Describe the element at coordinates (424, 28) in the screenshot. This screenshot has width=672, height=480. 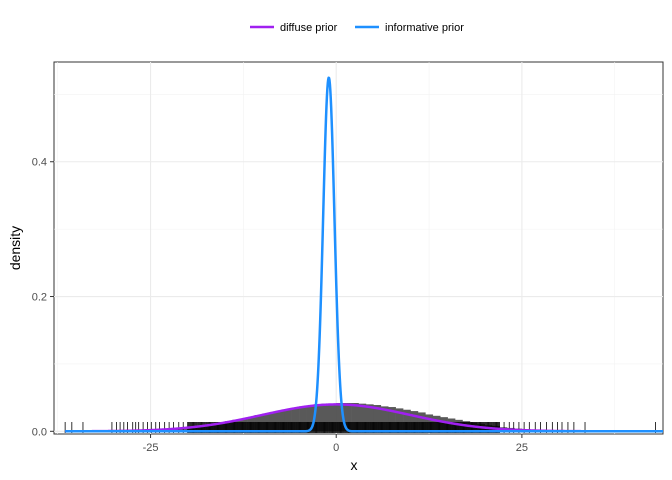
I see `legend-label: informative prior` at that location.